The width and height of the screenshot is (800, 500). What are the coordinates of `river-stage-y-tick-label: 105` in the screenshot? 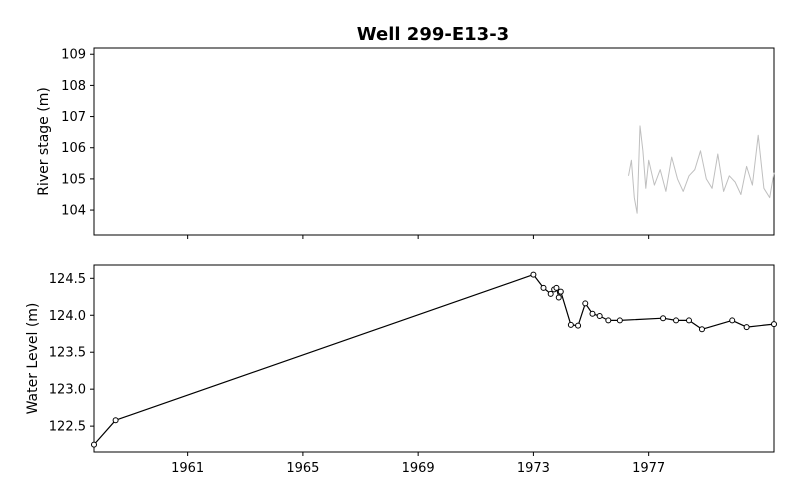 It's located at (73, 179).